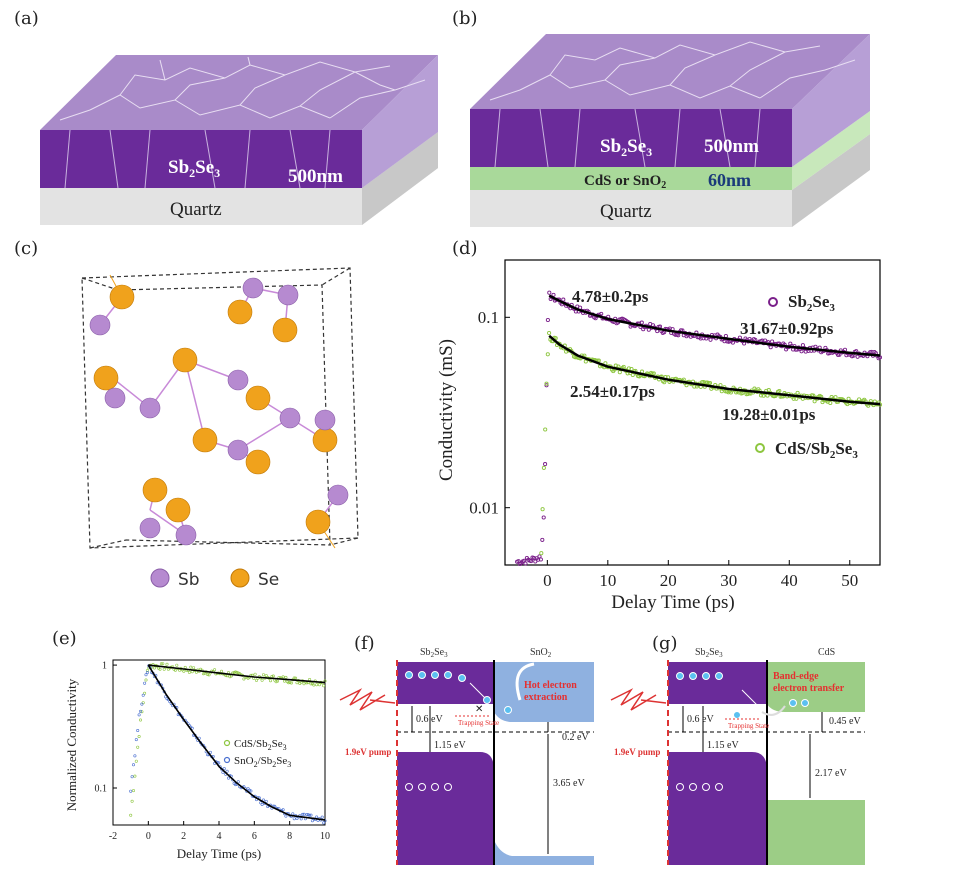 Image resolution: width=959 pixels, height=869 pixels. What do you see at coordinates (525, 681) in the screenshot?
I see `f-extraction-arrow` at bounding box center [525, 681].